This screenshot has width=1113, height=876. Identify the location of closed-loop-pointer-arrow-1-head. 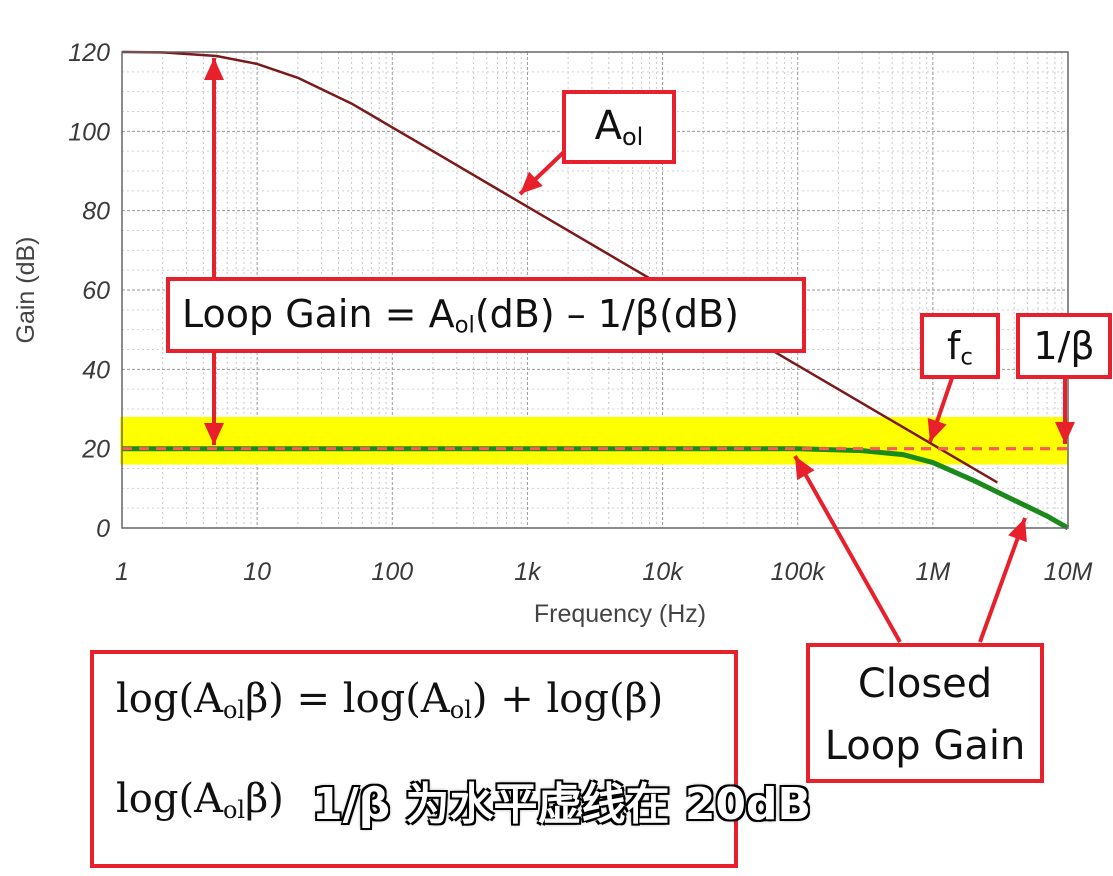
(805, 468).